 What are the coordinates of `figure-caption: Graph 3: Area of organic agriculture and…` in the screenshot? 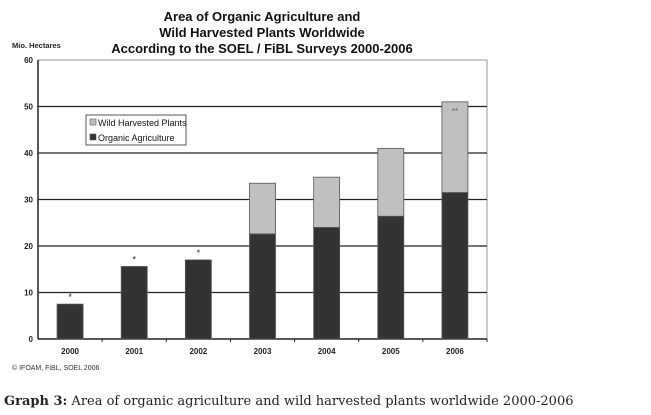 It's located at (289, 401).